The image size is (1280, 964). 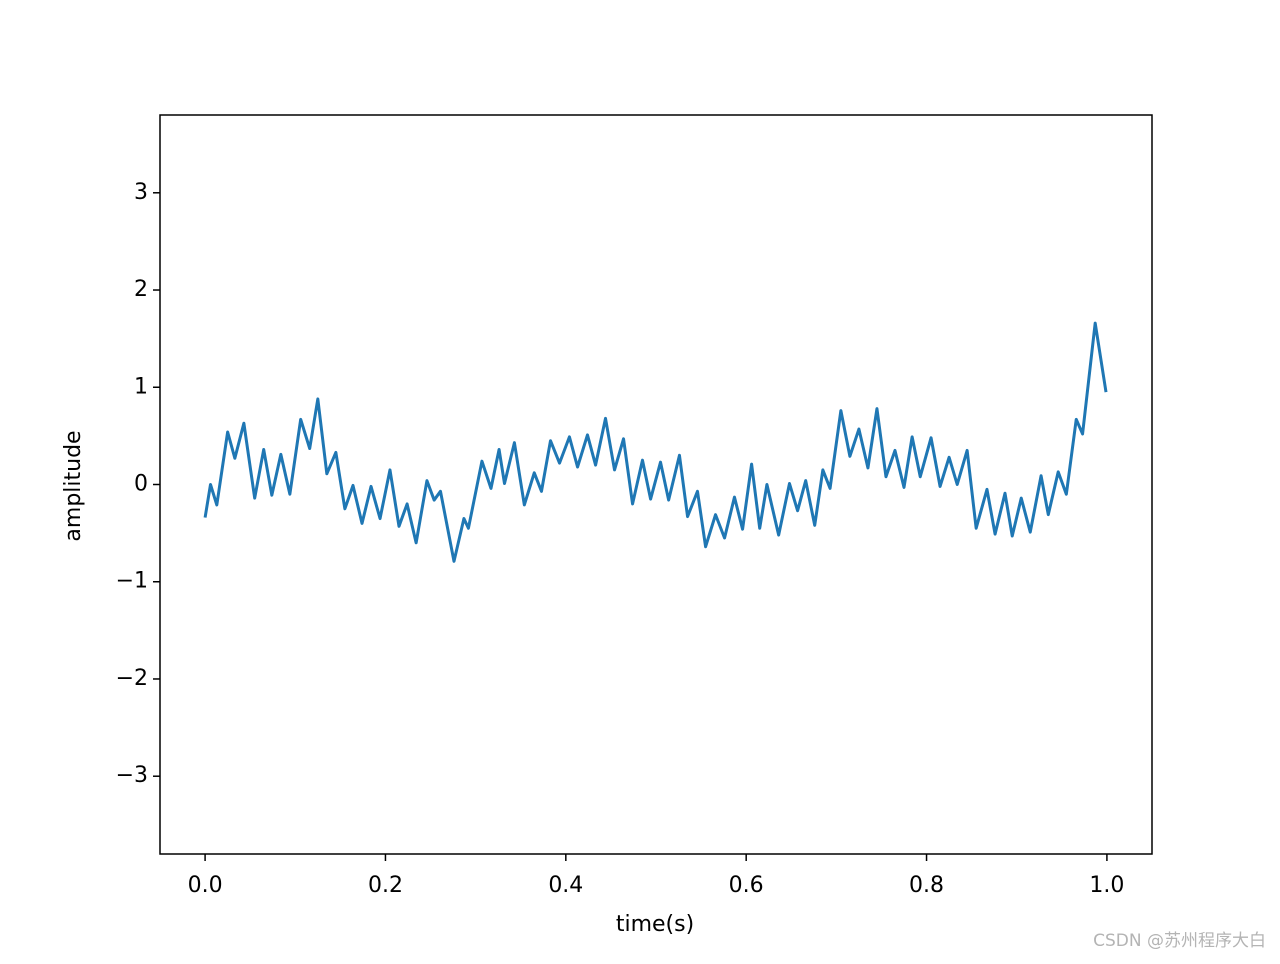 What do you see at coordinates (655, 924) in the screenshot?
I see `x-axis-label: time(s)` at bounding box center [655, 924].